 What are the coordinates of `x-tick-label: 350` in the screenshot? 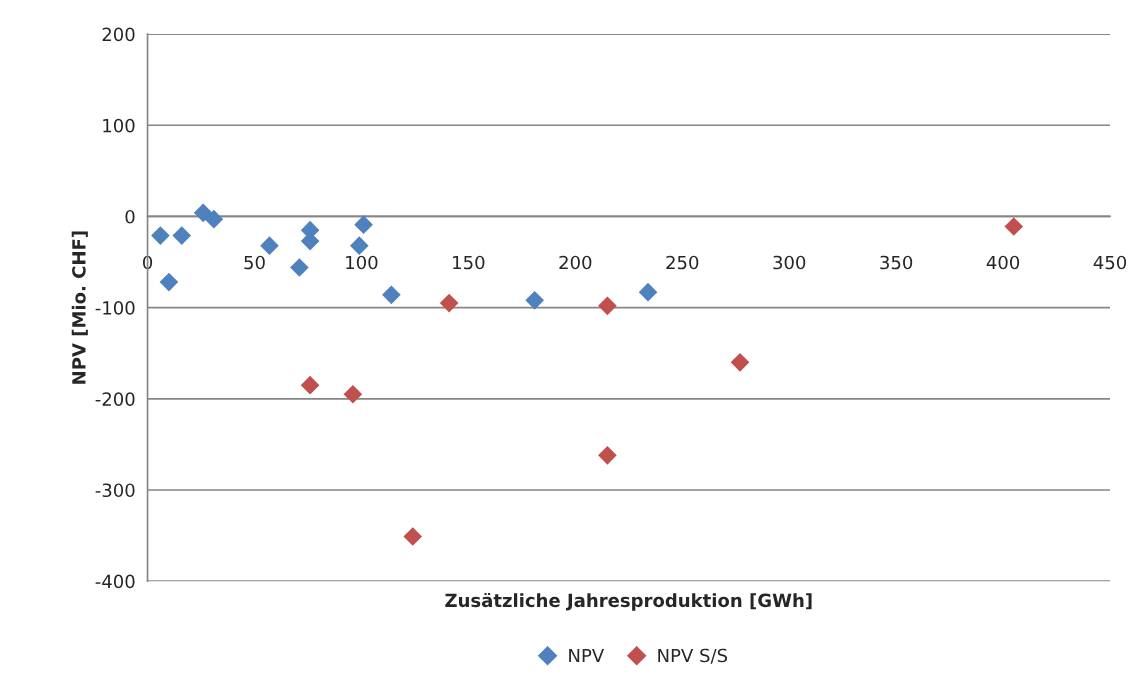 It's located at (896, 262).